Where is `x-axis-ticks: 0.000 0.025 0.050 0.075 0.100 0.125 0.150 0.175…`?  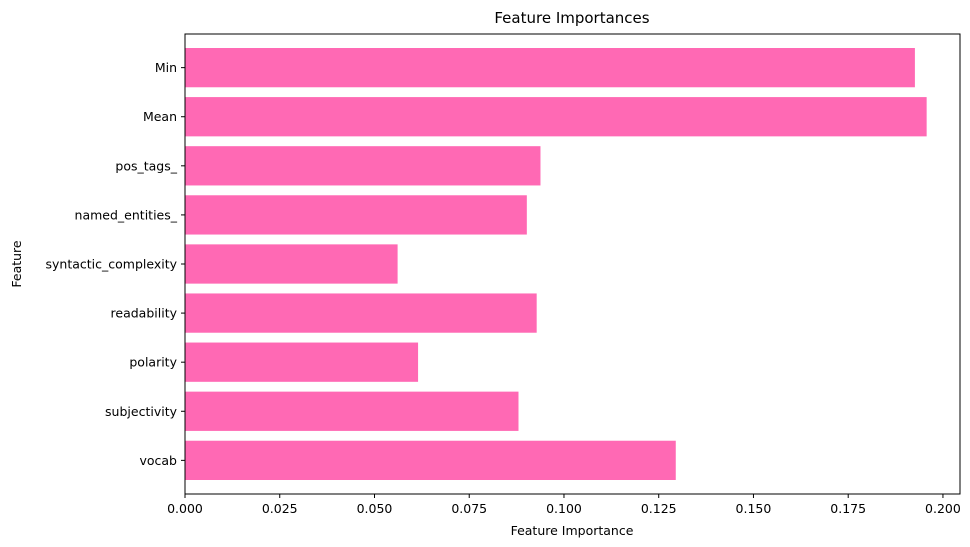 x-axis-ticks: 0.000 0.025 0.050 0.075 0.100 0.125 0.150 0.175… is located at coordinates (564, 505).